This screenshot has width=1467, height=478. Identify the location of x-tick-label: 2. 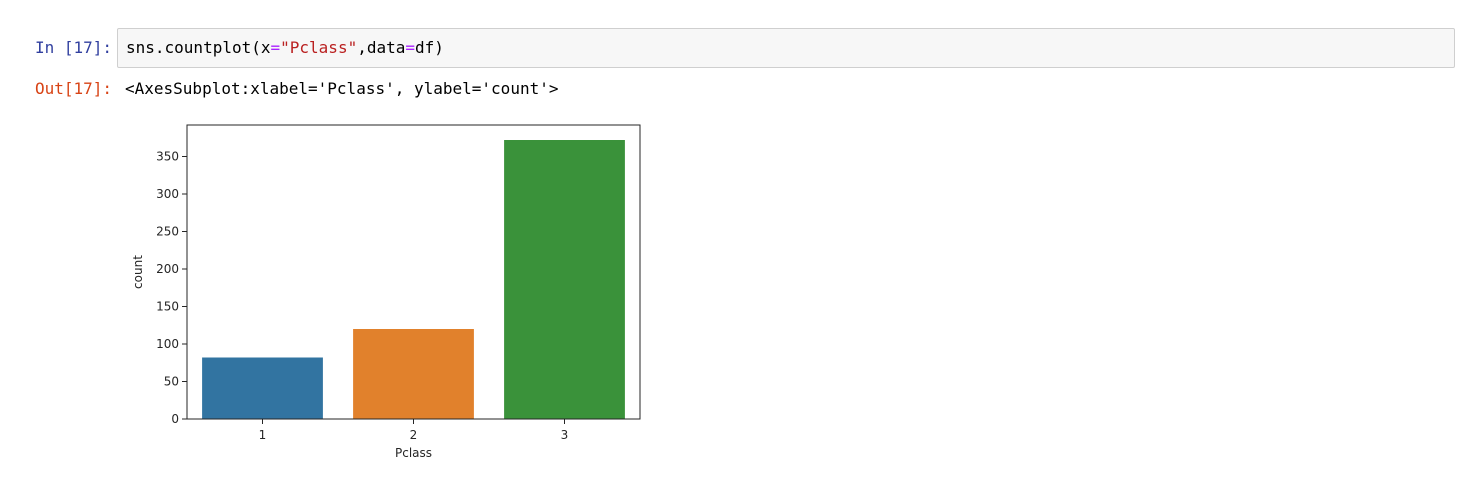
(414, 435).